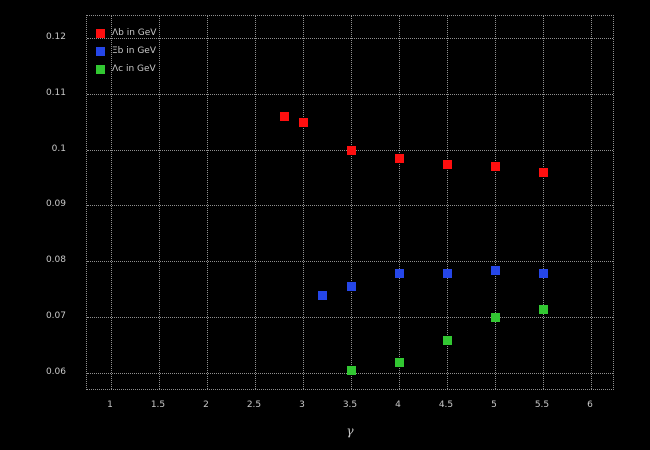 The image size is (650, 450). Describe the element at coordinates (446, 405) in the screenshot. I see `x-tick-label: 4.5` at that location.